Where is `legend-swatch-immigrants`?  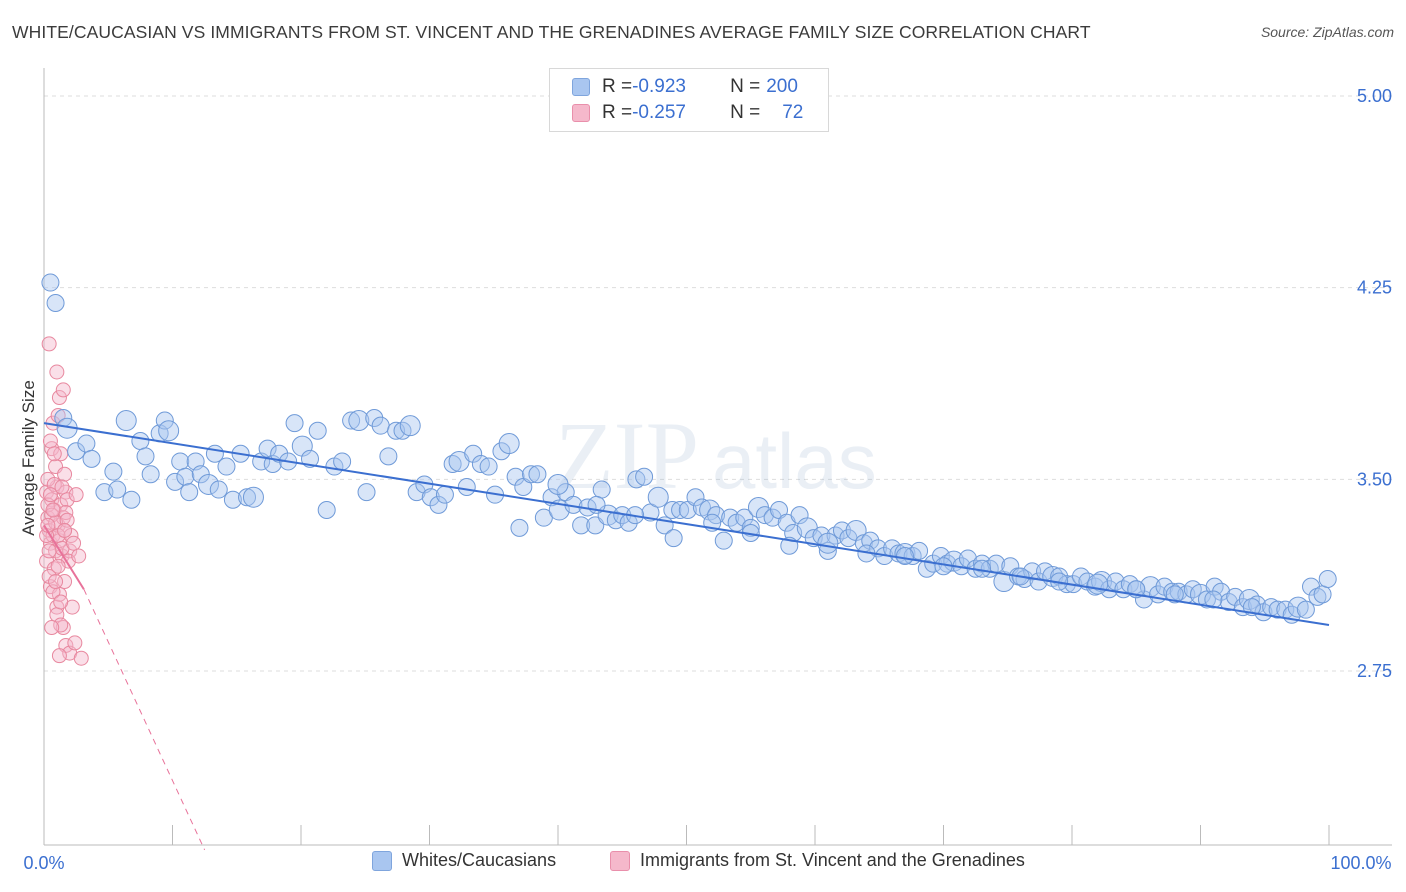
legend-swatch-immigrants is located at coordinates (620, 860).